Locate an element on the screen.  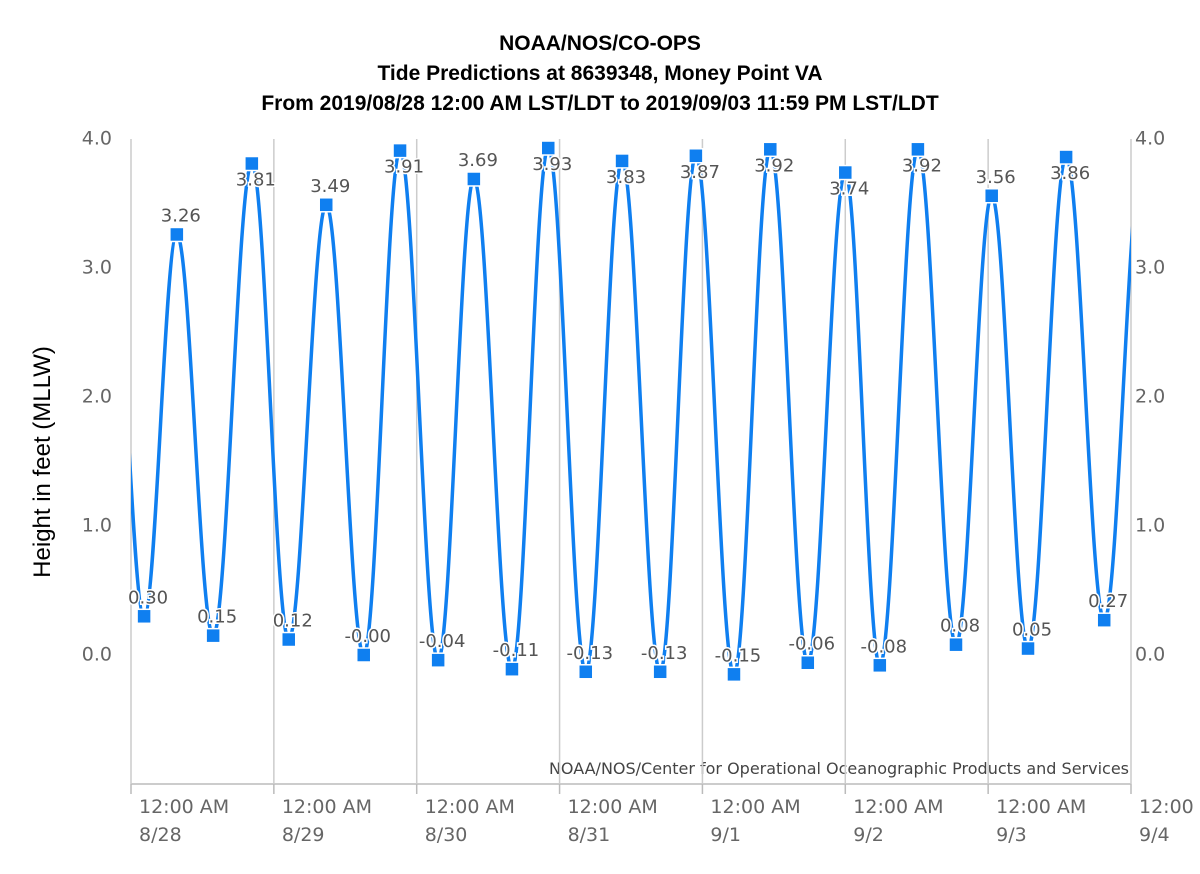
data-label: 3.83 is located at coordinates (626, 177).